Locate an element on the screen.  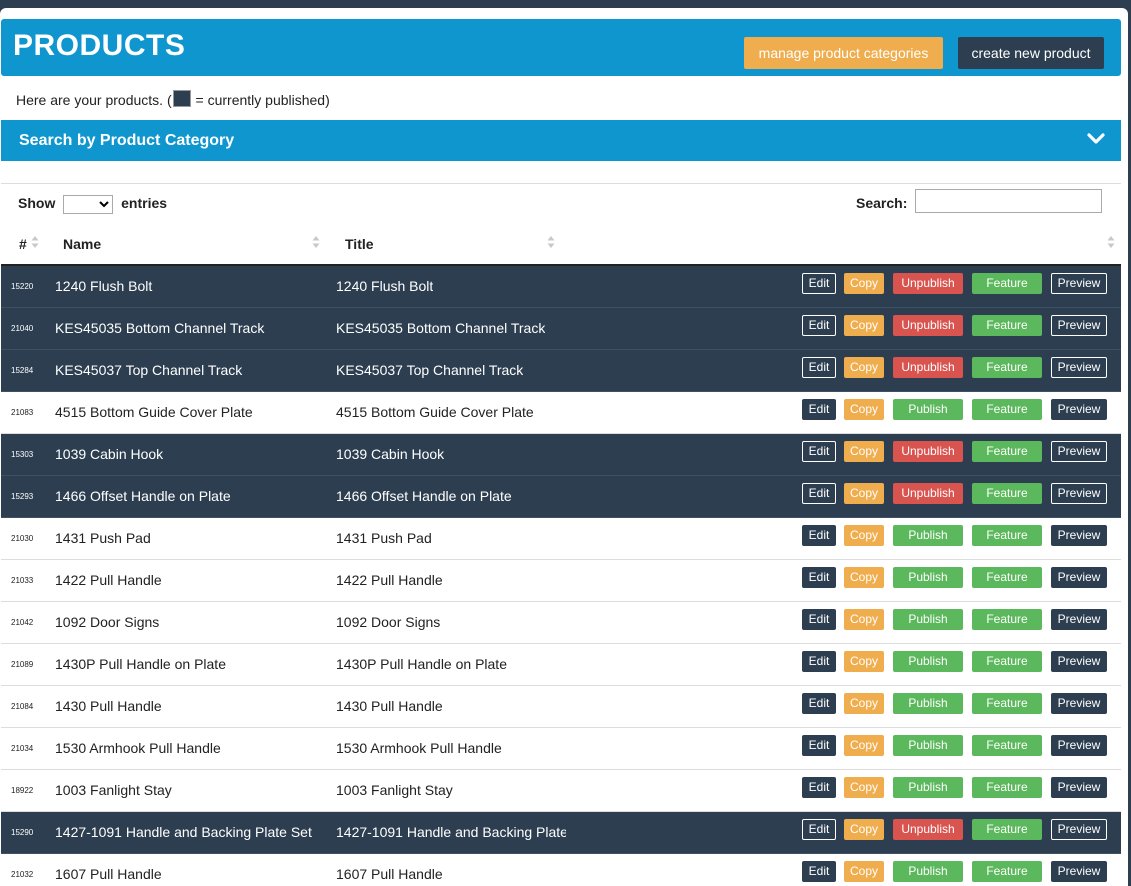
product-name: 1039 Cabin Hook is located at coordinates (109, 454).